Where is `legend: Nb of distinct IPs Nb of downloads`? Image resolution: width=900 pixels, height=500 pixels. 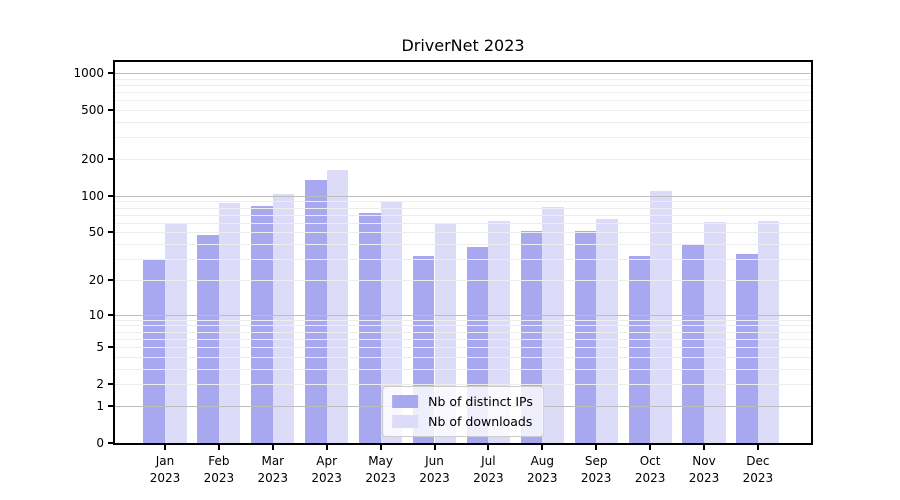
legend: Nb of distinct IPs Nb of downloads is located at coordinates (463, 411).